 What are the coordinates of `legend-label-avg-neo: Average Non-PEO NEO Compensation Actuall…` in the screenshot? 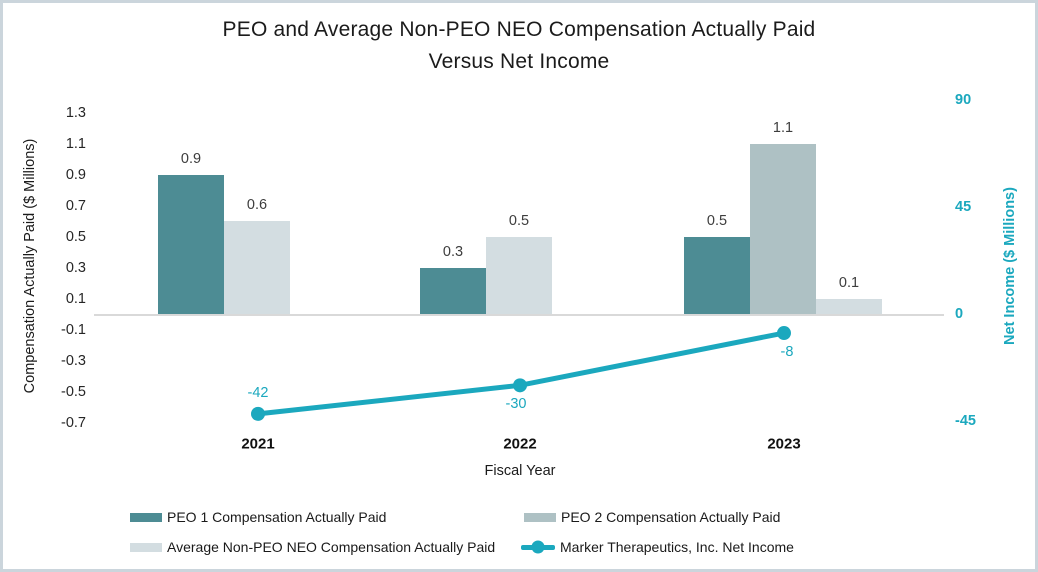 It's located at (331, 547).